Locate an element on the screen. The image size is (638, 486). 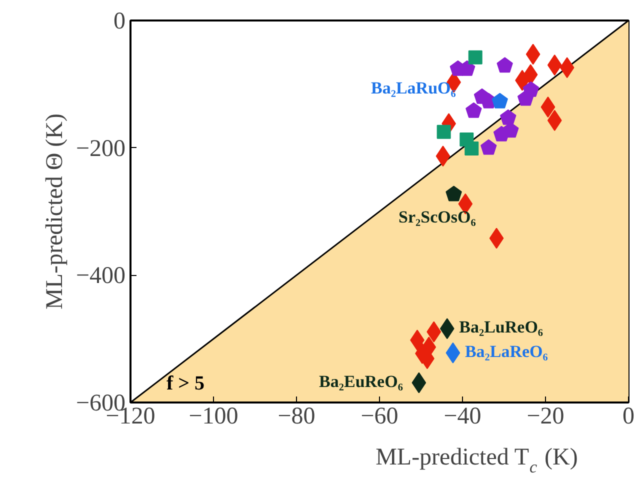
annotation: Sr₂ScOsO₆ is located at coordinates (437, 216).